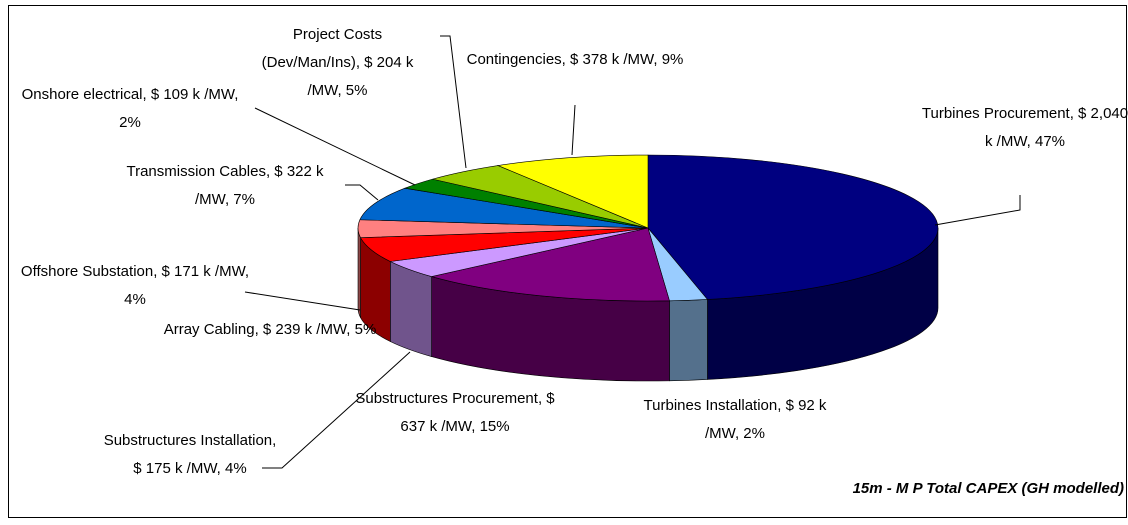  What do you see at coordinates (270, 329) in the screenshot?
I see `data-label: Array Cabling, $ 239 k /MW, 5%` at bounding box center [270, 329].